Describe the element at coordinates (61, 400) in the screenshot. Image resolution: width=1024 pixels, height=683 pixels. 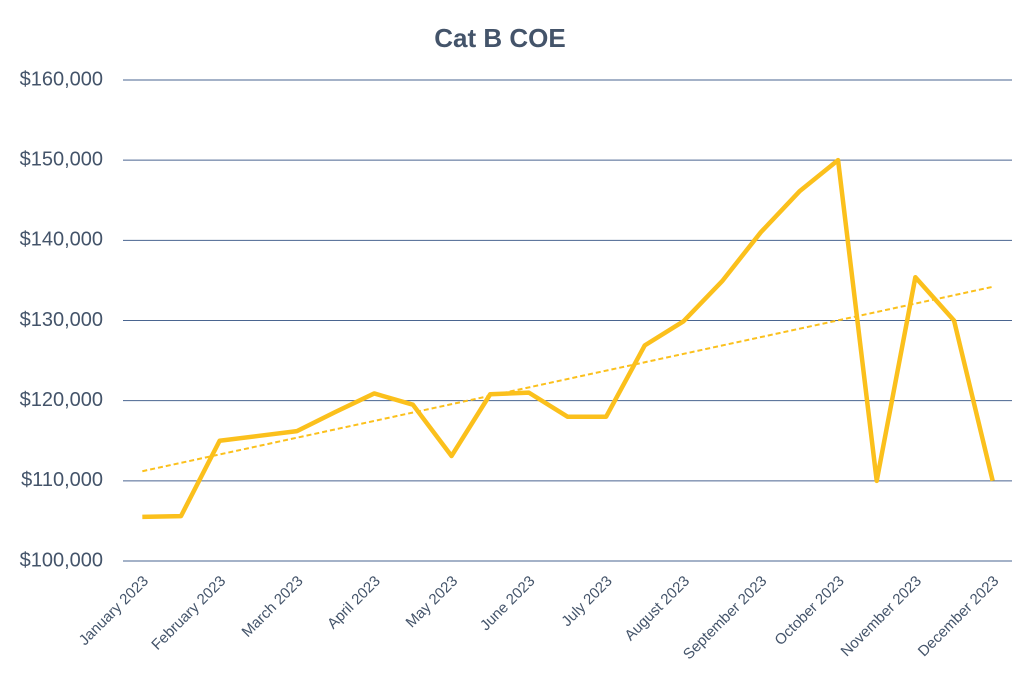
I see `y-tick-label: $120,000` at that location.